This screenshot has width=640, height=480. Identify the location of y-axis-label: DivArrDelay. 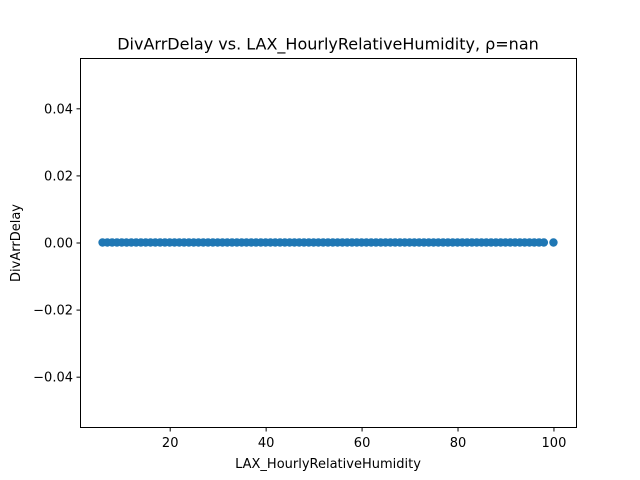
(16, 243).